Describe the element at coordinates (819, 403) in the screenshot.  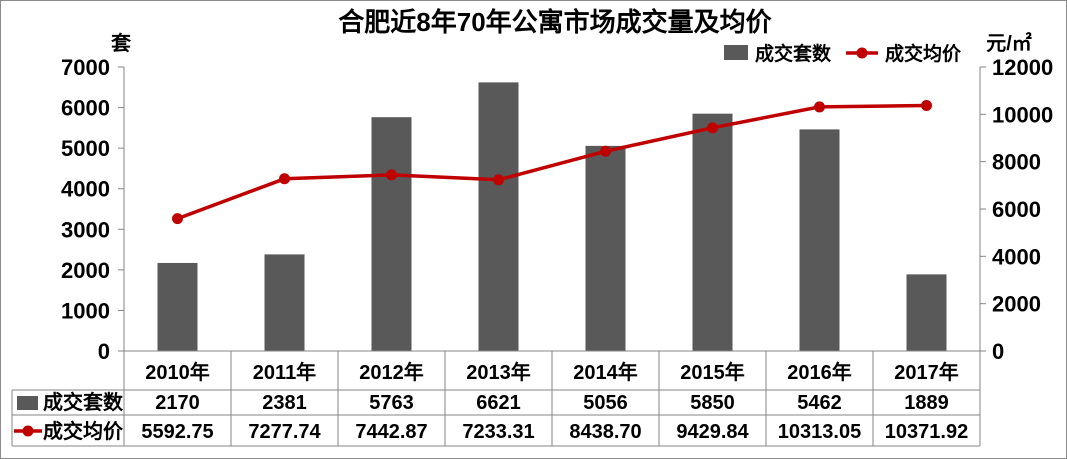
I see `table-count-cell-2016: 5462` at that location.